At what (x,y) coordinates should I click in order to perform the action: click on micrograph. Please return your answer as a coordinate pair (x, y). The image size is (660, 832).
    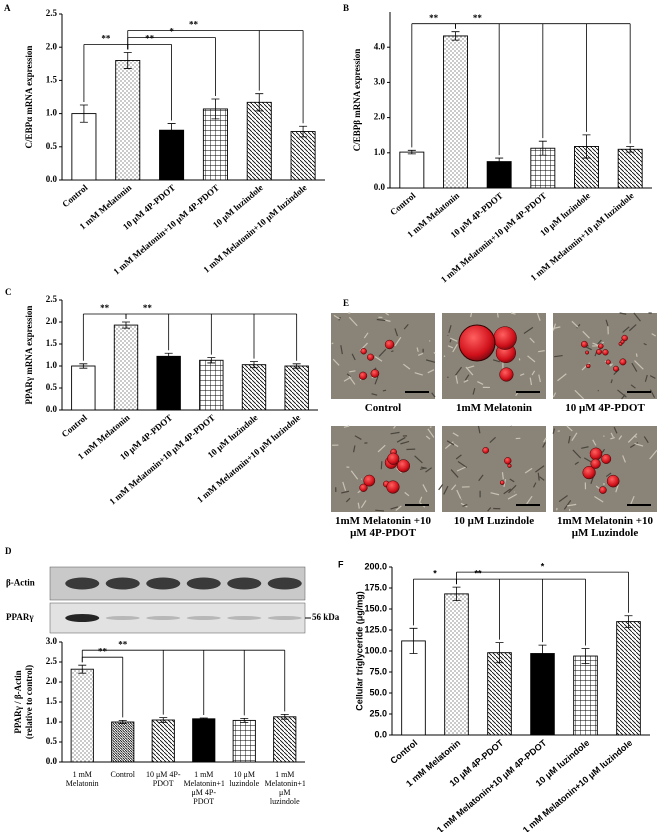
    Looking at the image, I should click on (605, 469).